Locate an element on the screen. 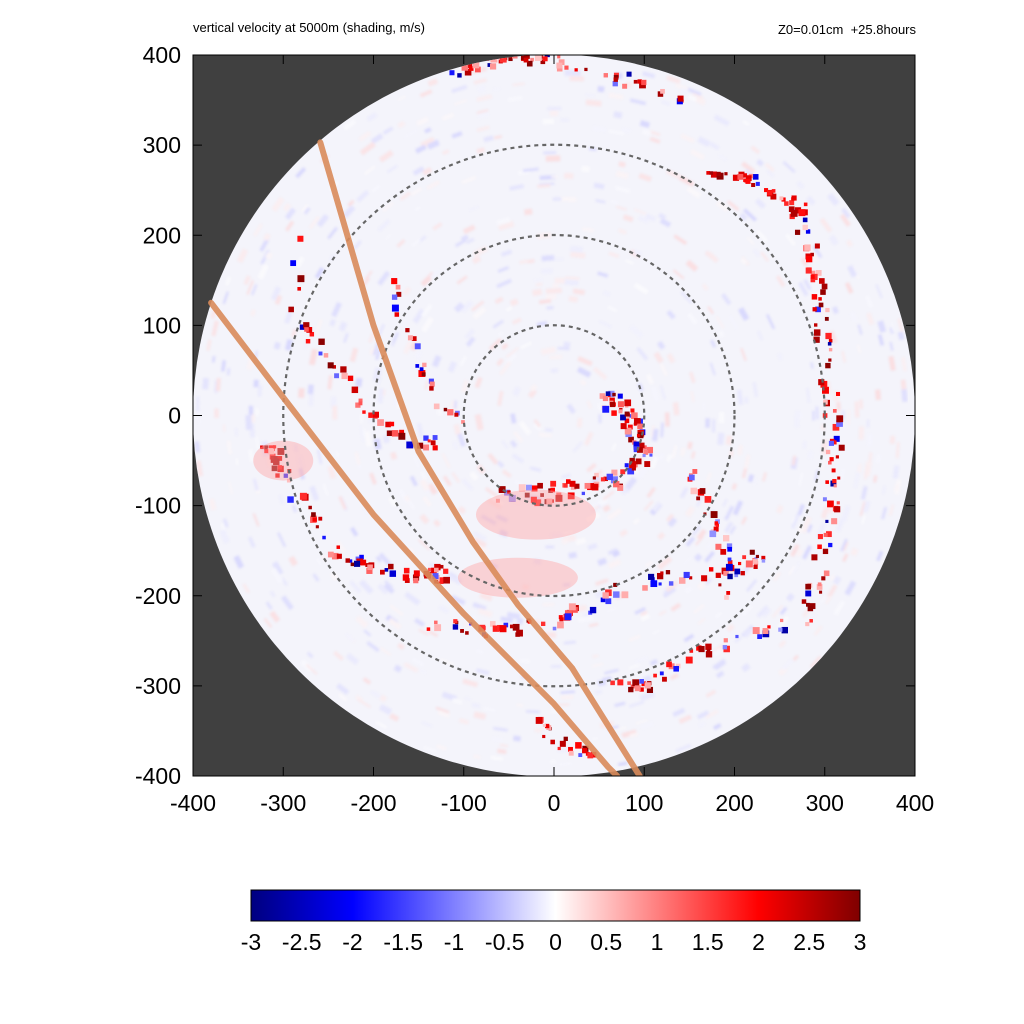 This screenshot has width=1024, height=1024. chart-subtitle: Z0=0.01cm +25.8hours is located at coordinates (846, 29).